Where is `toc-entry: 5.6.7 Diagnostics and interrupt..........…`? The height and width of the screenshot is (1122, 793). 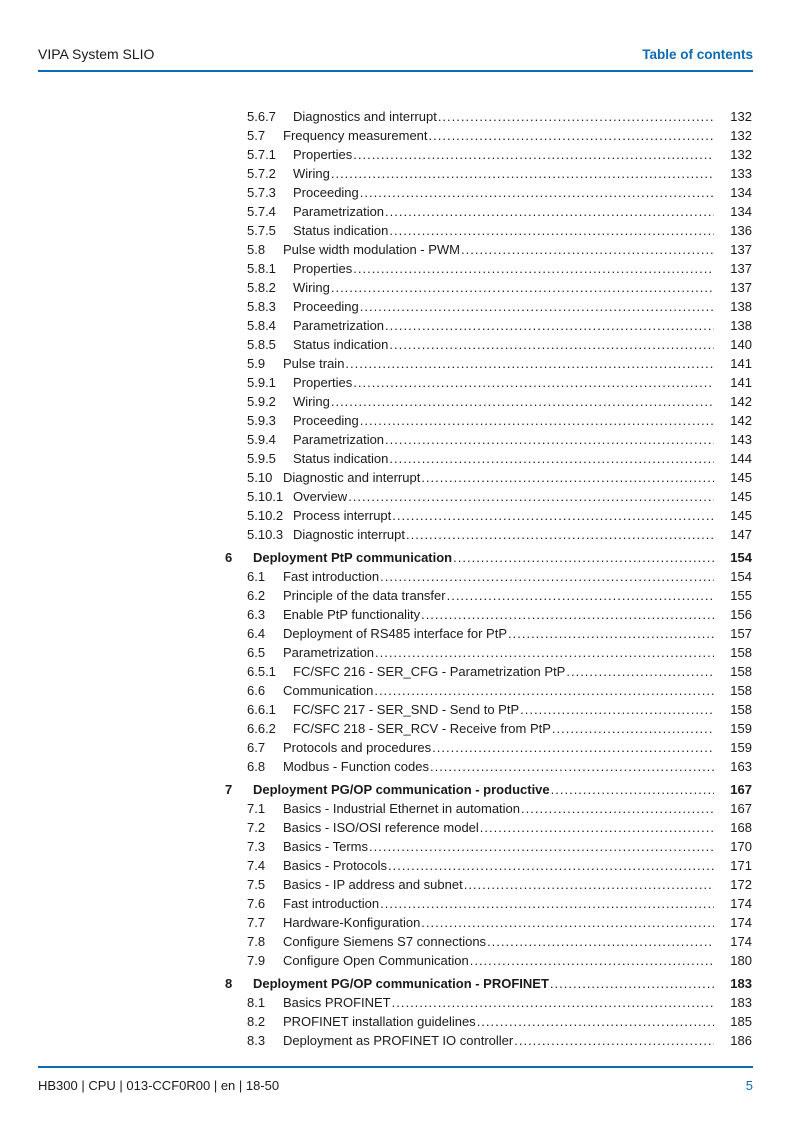
toc-entry: 5.6.7 Diagnostics and interrupt..........… is located at coordinates (488, 116).